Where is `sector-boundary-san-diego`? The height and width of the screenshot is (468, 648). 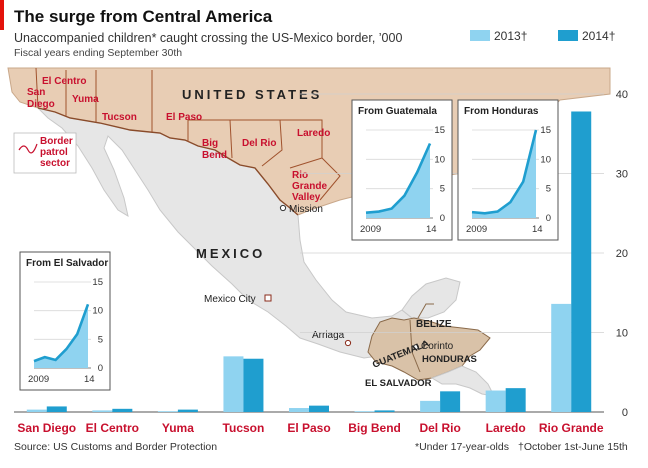
sector-boundary-san-diego is located at coordinates (37, 88).